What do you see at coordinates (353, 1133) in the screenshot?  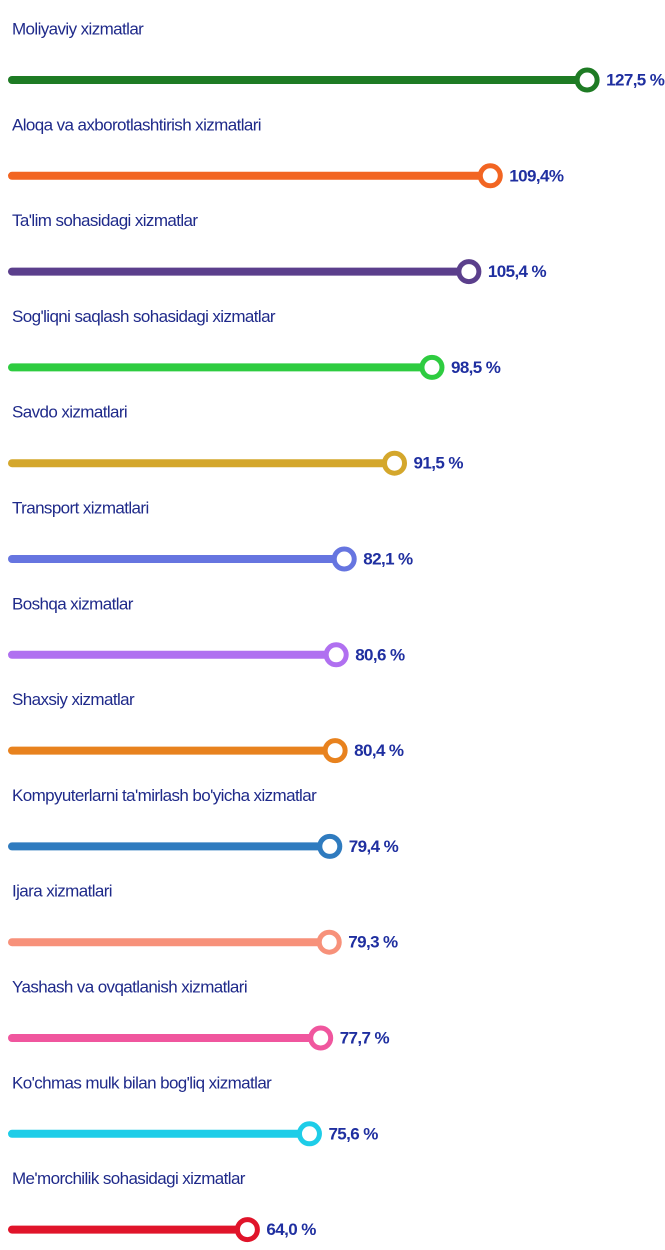 I see `value-label: 75,6 %` at bounding box center [353, 1133].